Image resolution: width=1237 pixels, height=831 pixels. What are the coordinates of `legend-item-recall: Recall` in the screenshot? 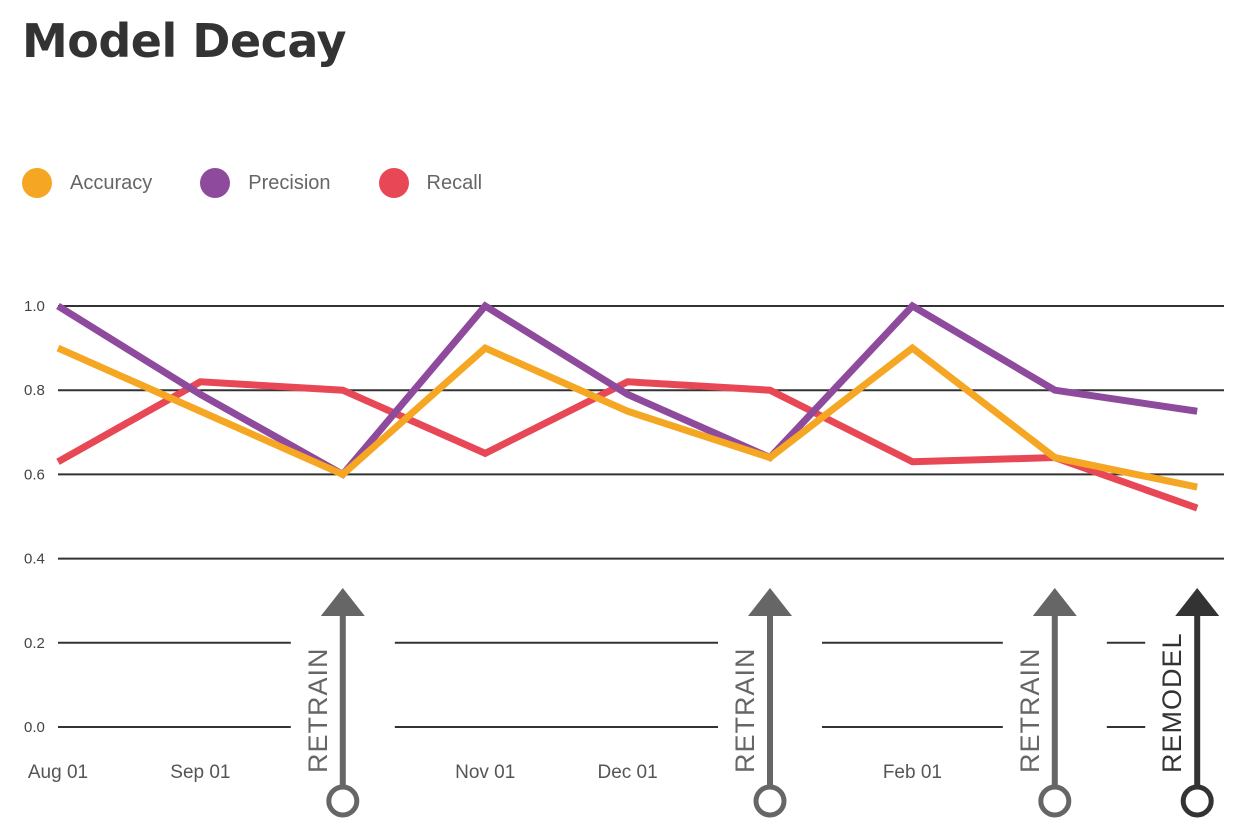 It's located at (430, 183).